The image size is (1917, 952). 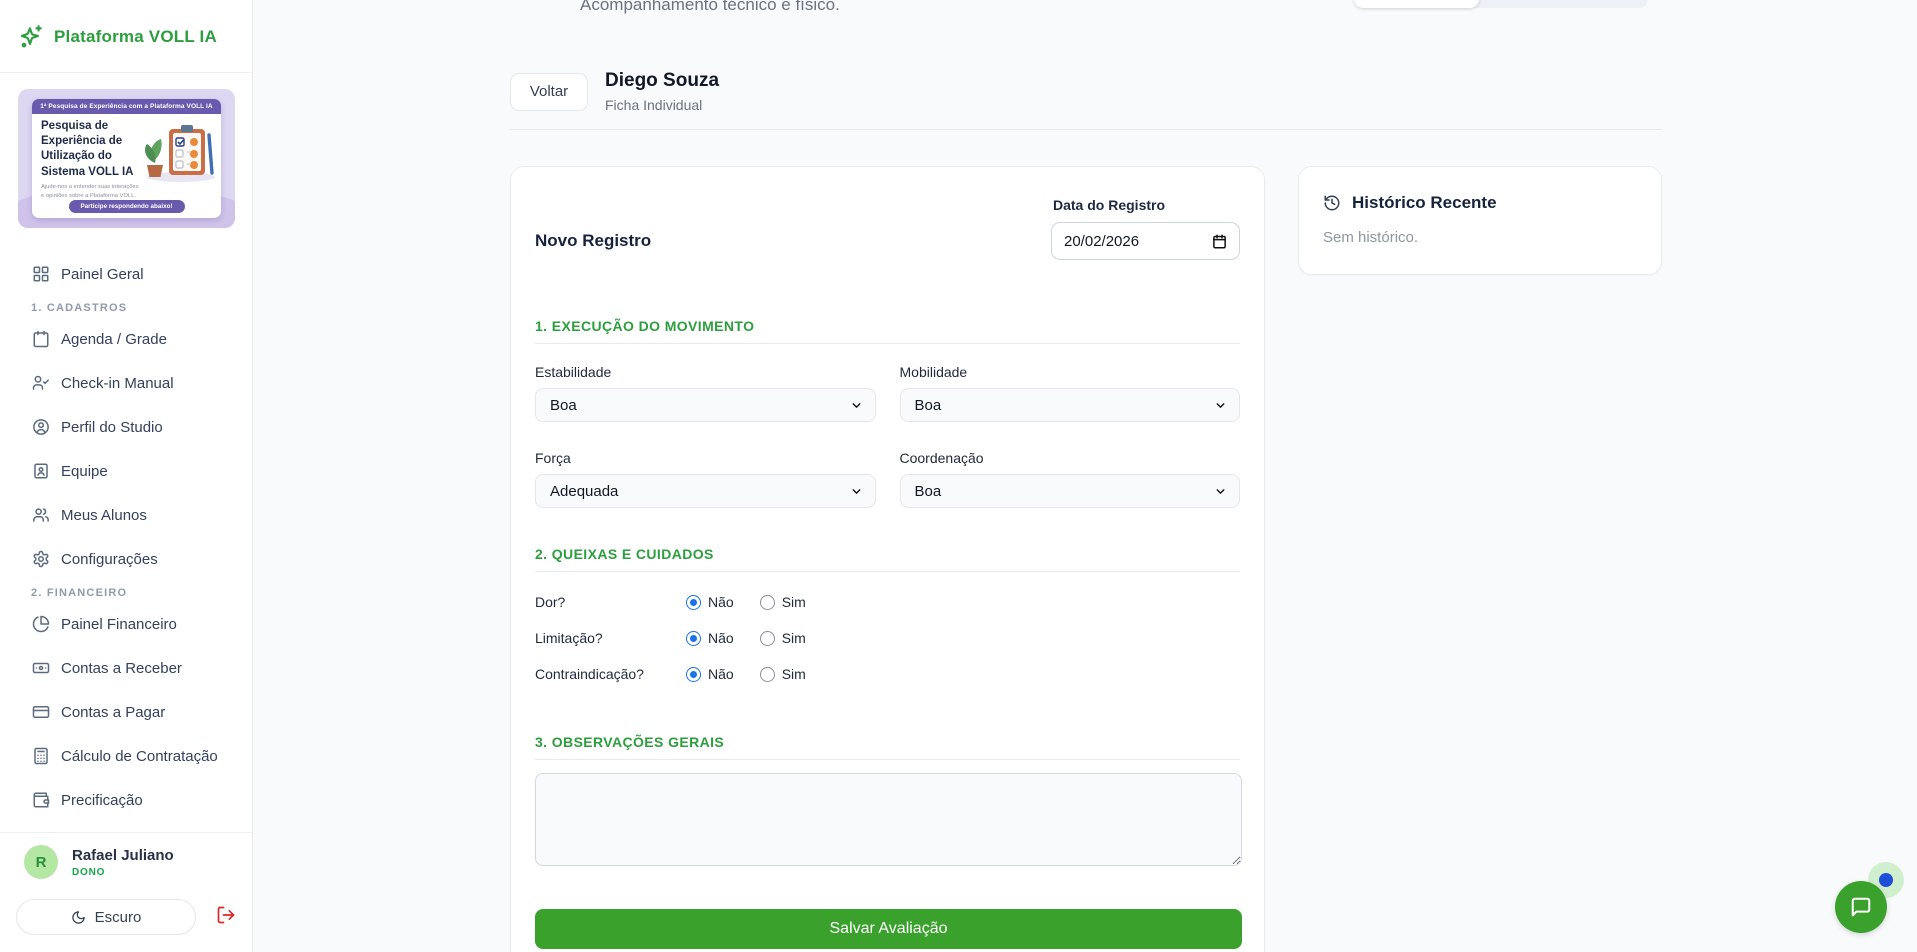 What do you see at coordinates (126, 832) in the screenshot?
I see `sidebar-divider` at bounding box center [126, 832].